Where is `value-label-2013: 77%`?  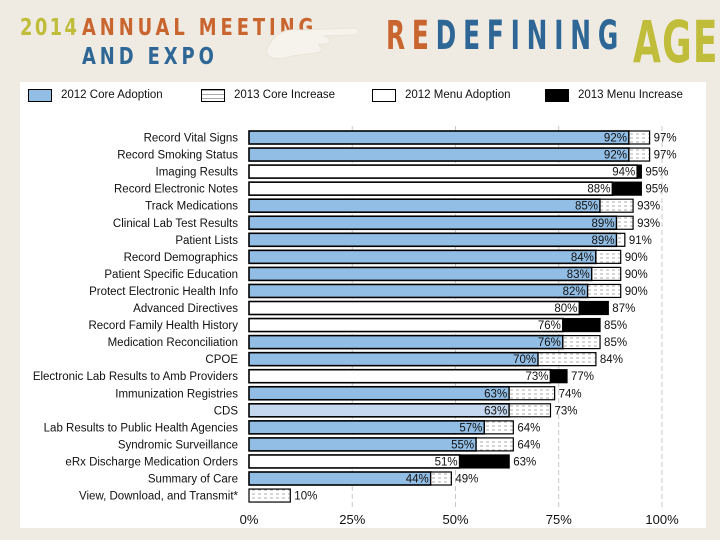
value-label-2013: 77% is located at coordinates (582, 377).